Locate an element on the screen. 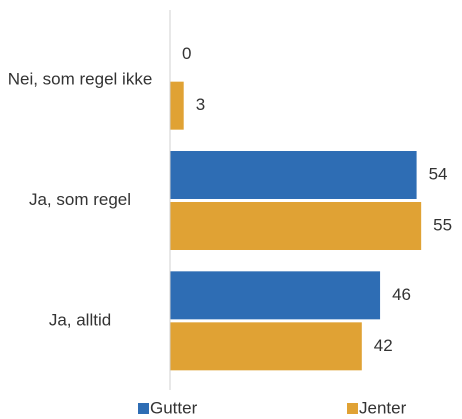  category-label: Nei, som regel ikke is located at coordinates (80, 79).